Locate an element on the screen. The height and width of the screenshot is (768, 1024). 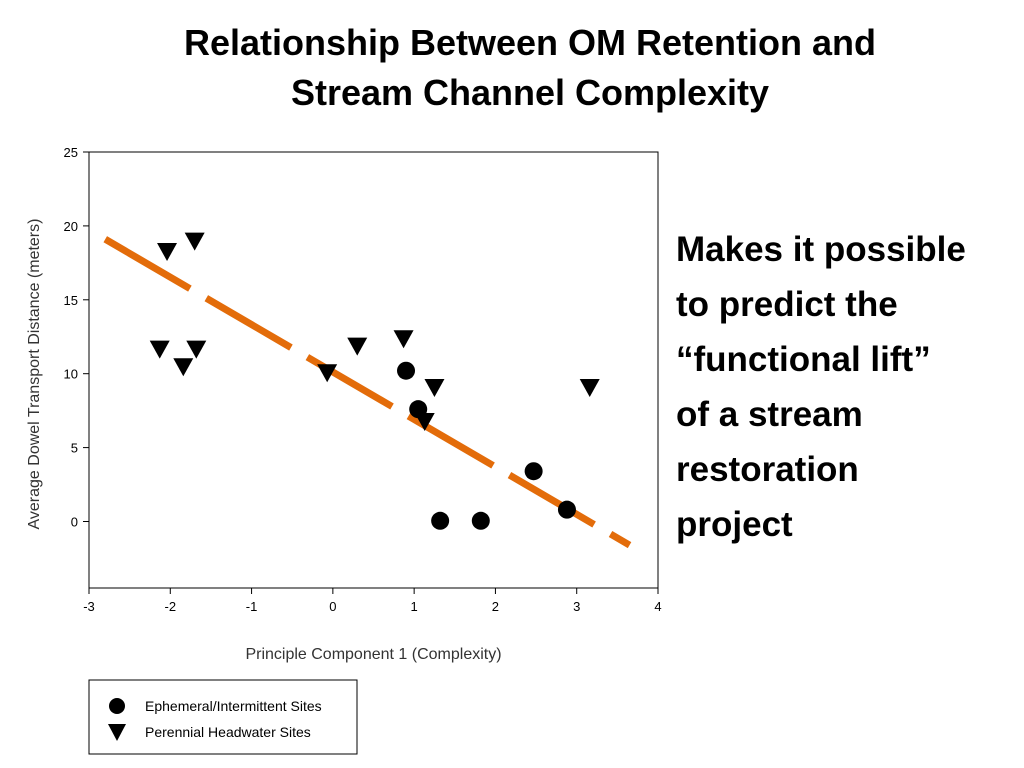
legend-marker-circle is located at coordinates (117, 706).